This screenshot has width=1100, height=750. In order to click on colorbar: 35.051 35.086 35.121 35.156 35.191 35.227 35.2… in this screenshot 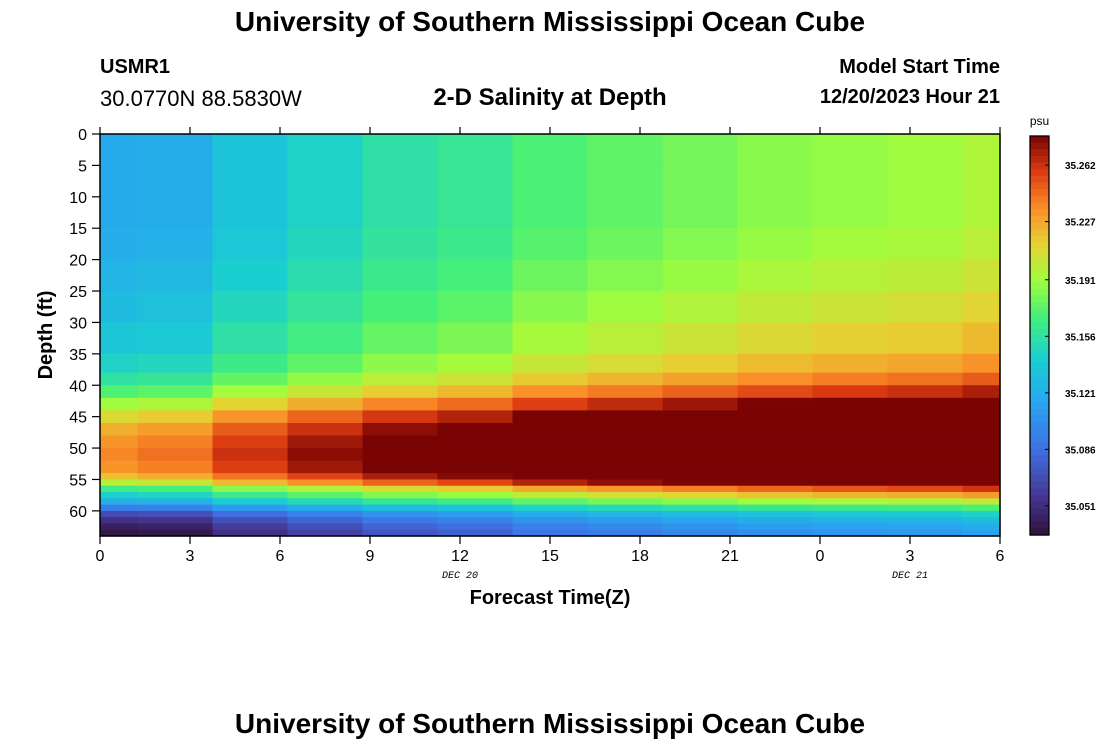, I will do `click(1062, 335)`.